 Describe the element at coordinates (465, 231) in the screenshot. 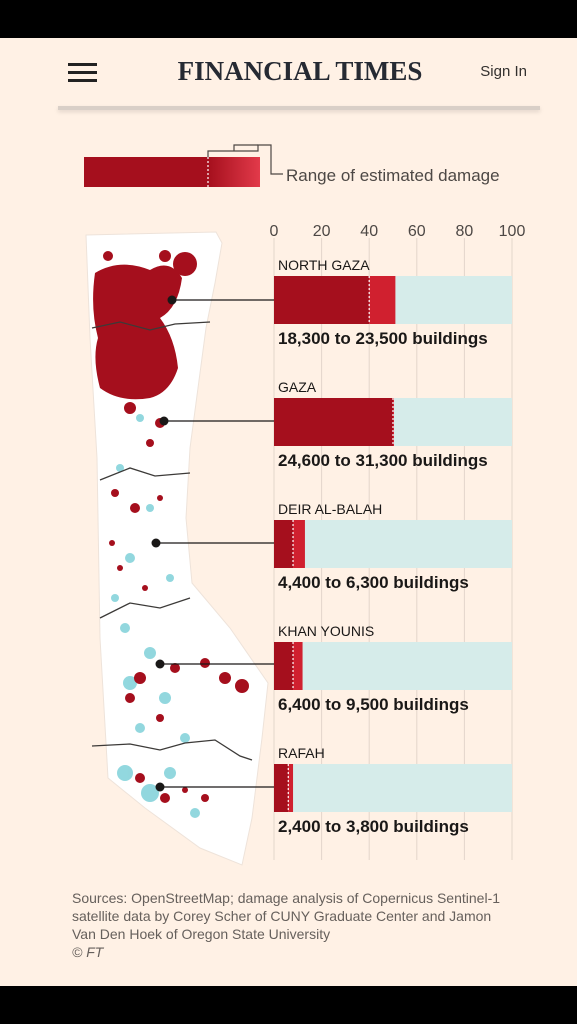

I see `tick-label-80: 80` at that location.